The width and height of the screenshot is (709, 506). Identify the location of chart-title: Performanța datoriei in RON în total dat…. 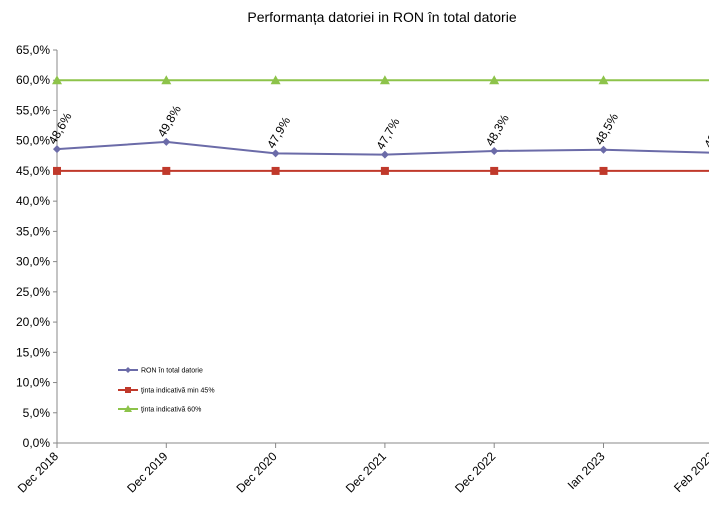
(381, 17).